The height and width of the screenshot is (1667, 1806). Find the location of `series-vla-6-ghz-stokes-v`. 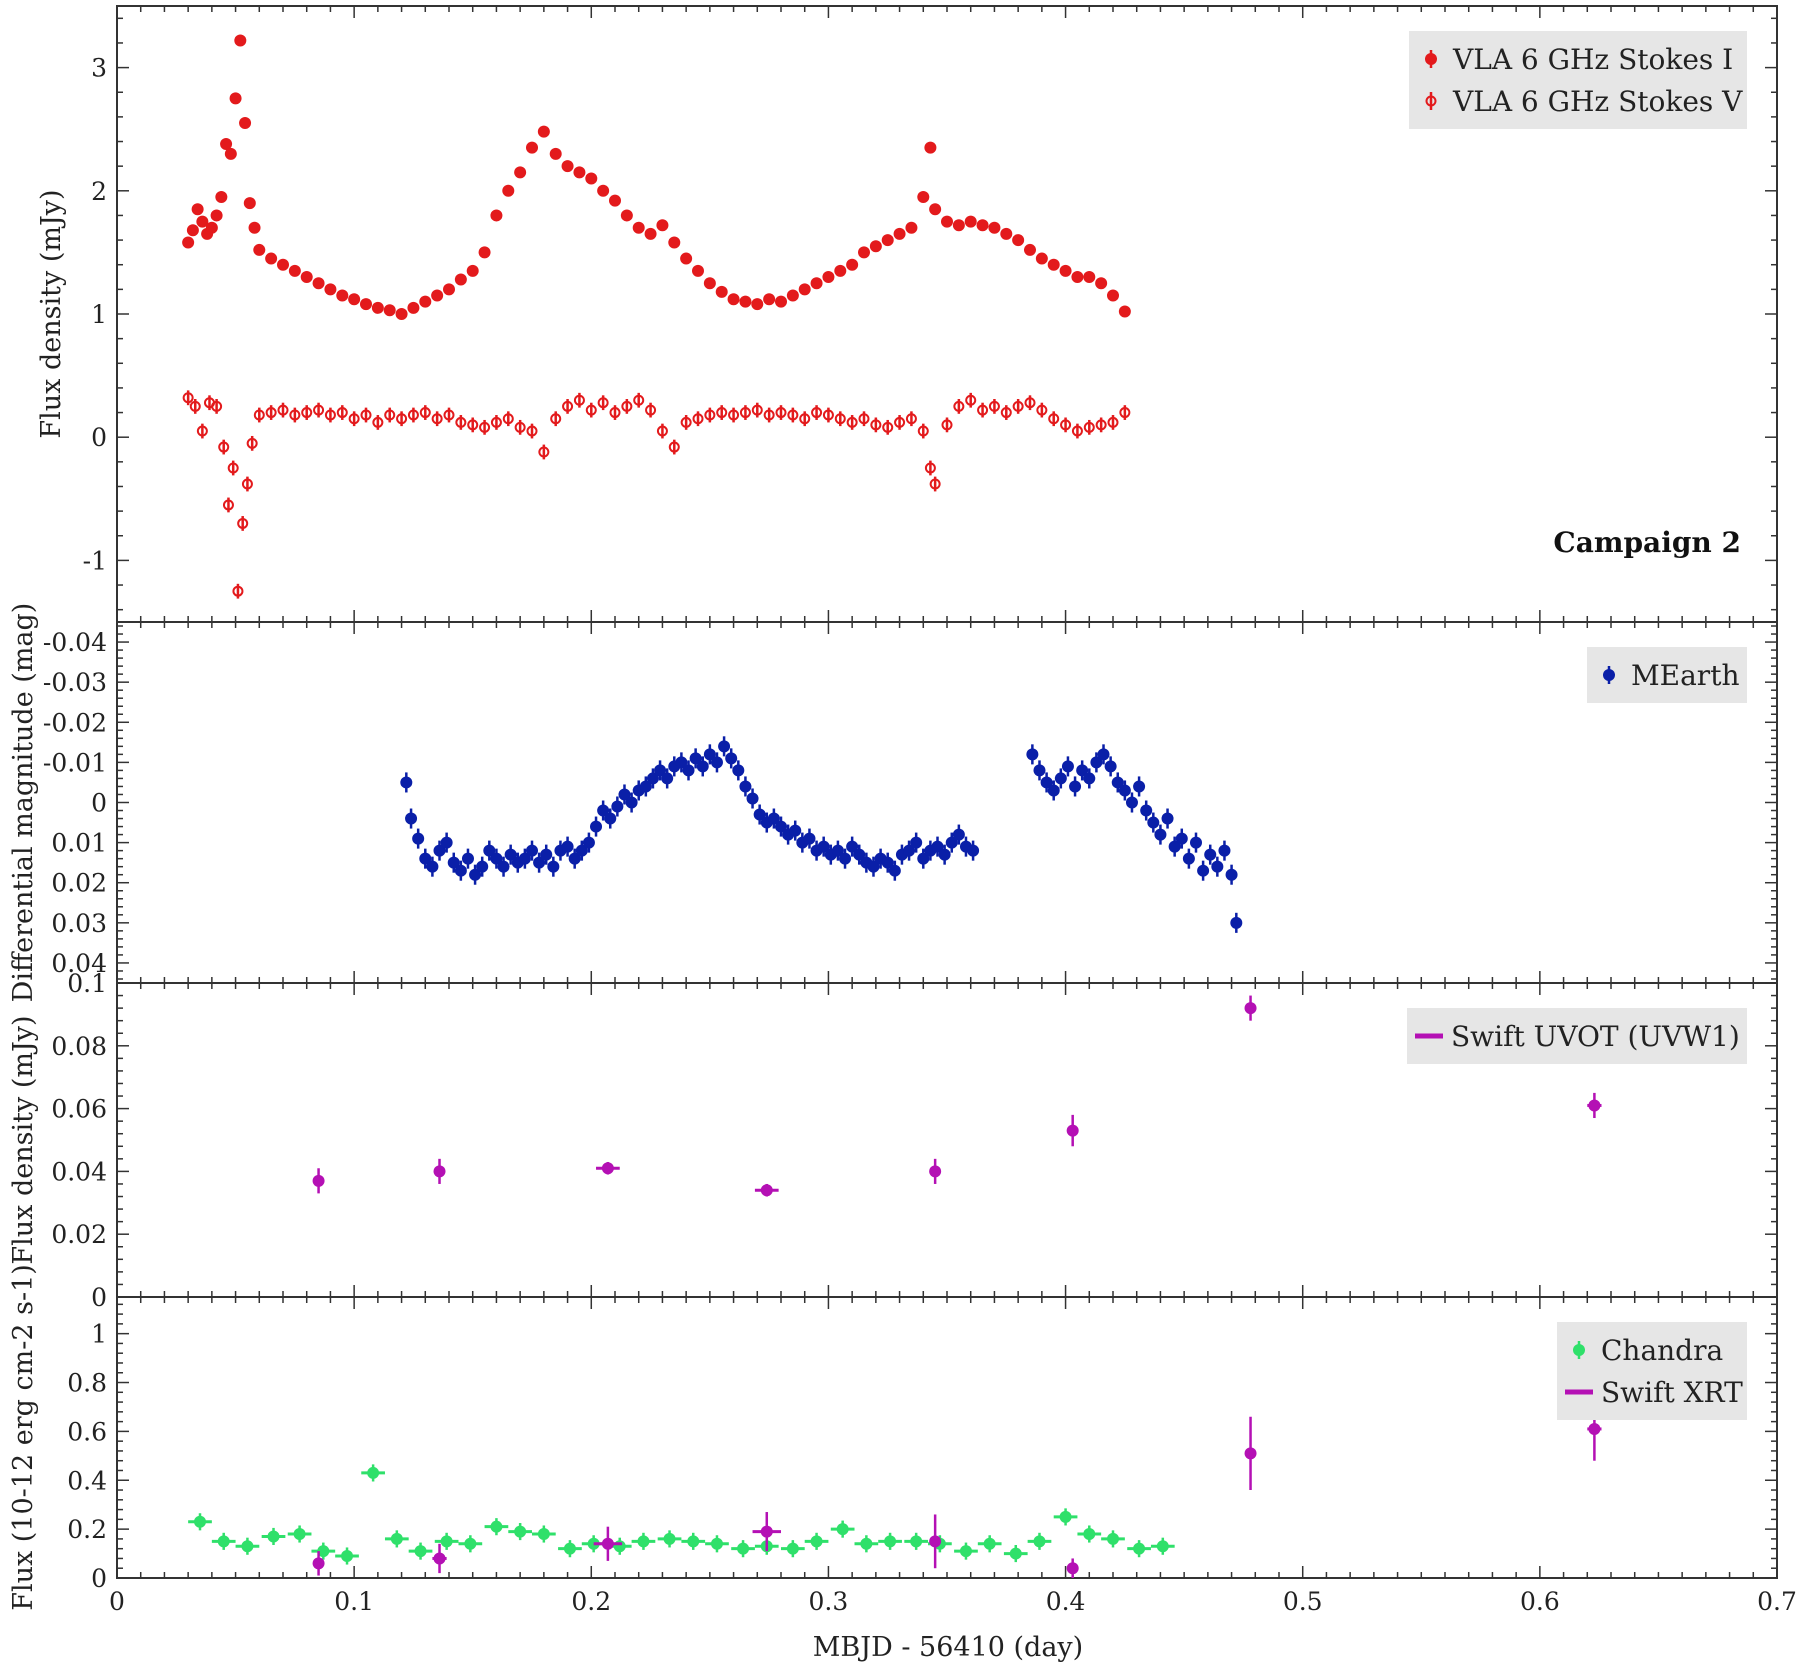

series-vla-6-ghz-stokes-v is located at coordinates (656, 494).